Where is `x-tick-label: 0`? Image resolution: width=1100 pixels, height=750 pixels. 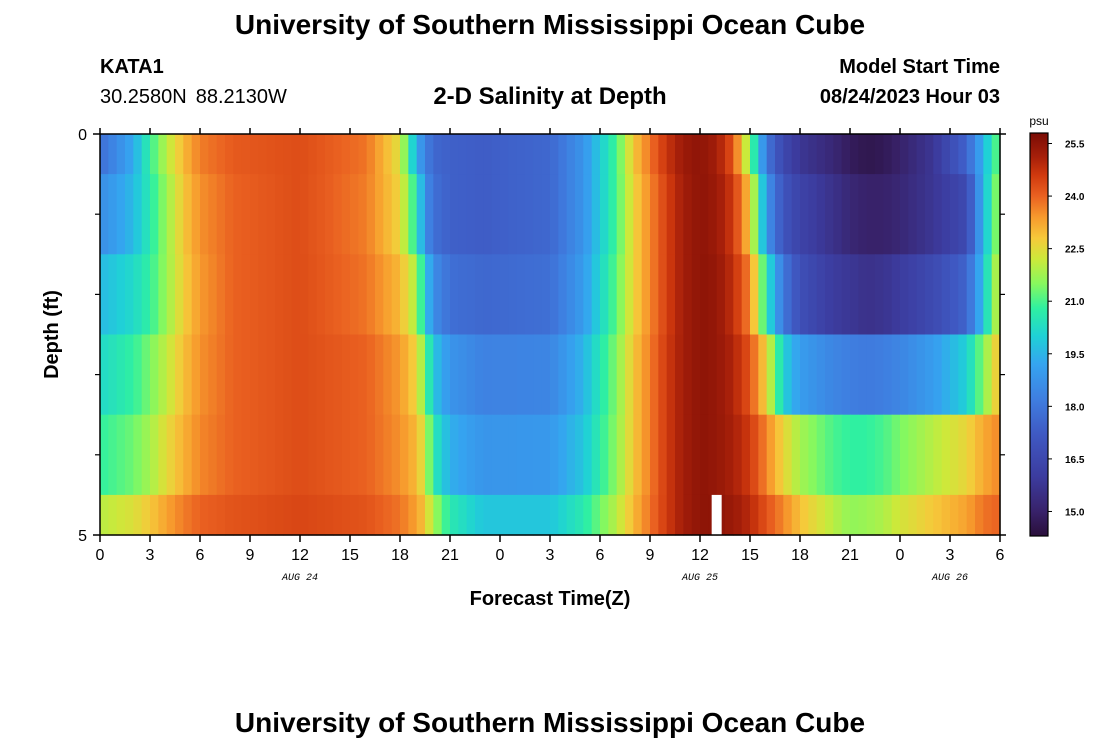
x-tick-label: 0 is located at coordinates (900, 555).